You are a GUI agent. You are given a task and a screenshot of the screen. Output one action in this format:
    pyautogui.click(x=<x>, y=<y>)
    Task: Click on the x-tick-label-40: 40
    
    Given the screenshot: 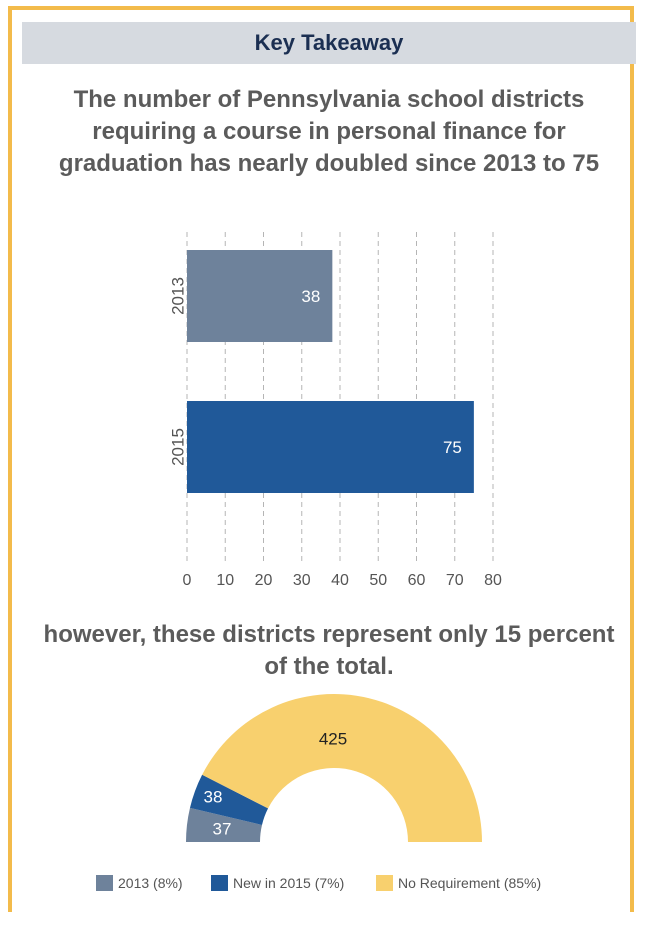 What is the action you would take?
    pyautogui.click(x=340, y=580)
    